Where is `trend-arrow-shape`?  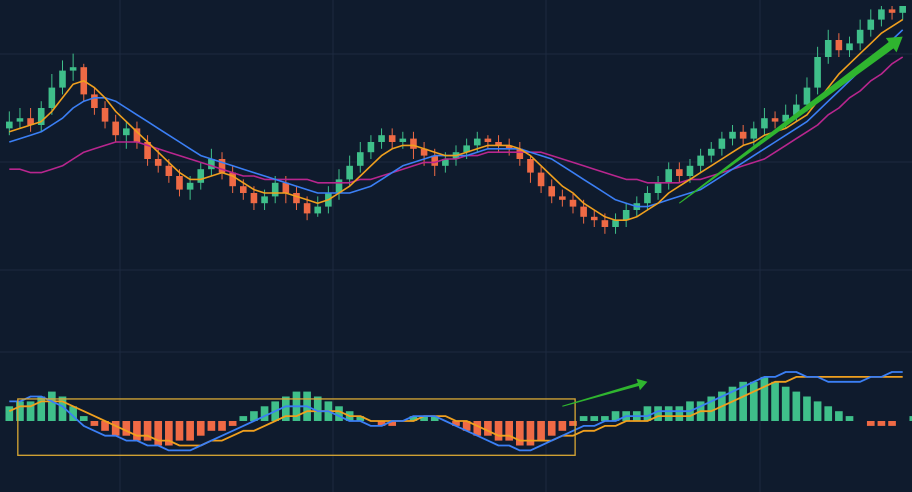
trend-arrow-shape is located at coordinates (791, 120).